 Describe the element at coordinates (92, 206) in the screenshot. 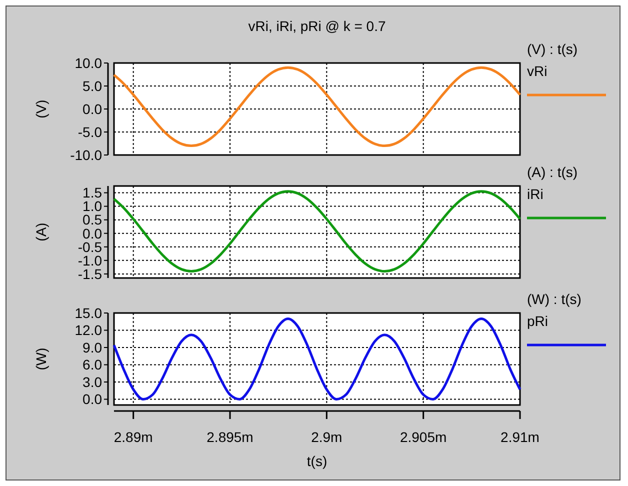

I see `y-tick-label: 1.0` at that location.